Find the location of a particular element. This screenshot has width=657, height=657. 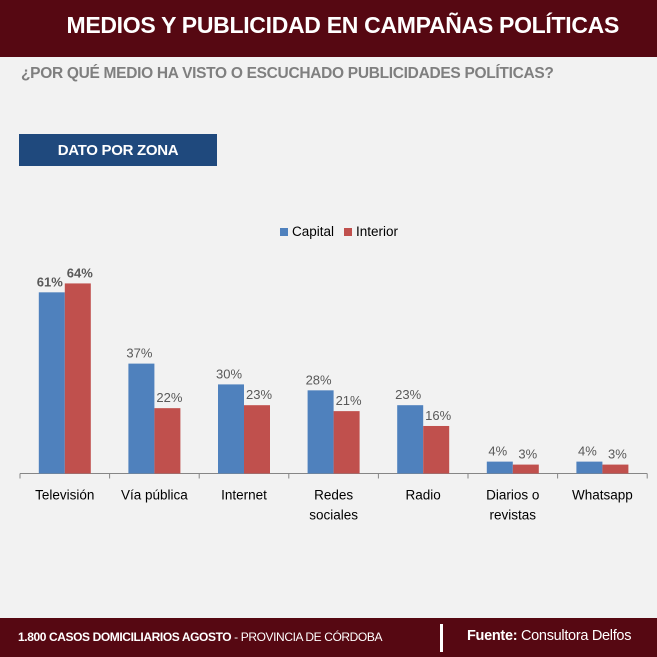

chart-legend: Capital Interior is located at coordinates (344, 231).